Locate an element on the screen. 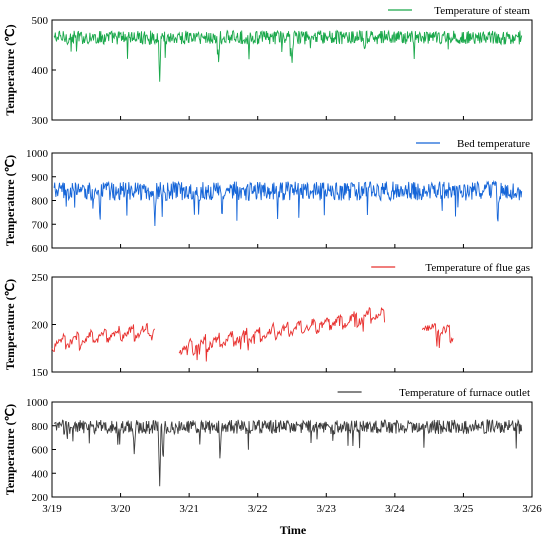 This screenshot has width=550, height=541. x-tick-label: 3/23 is located at coordinates (327, 509).